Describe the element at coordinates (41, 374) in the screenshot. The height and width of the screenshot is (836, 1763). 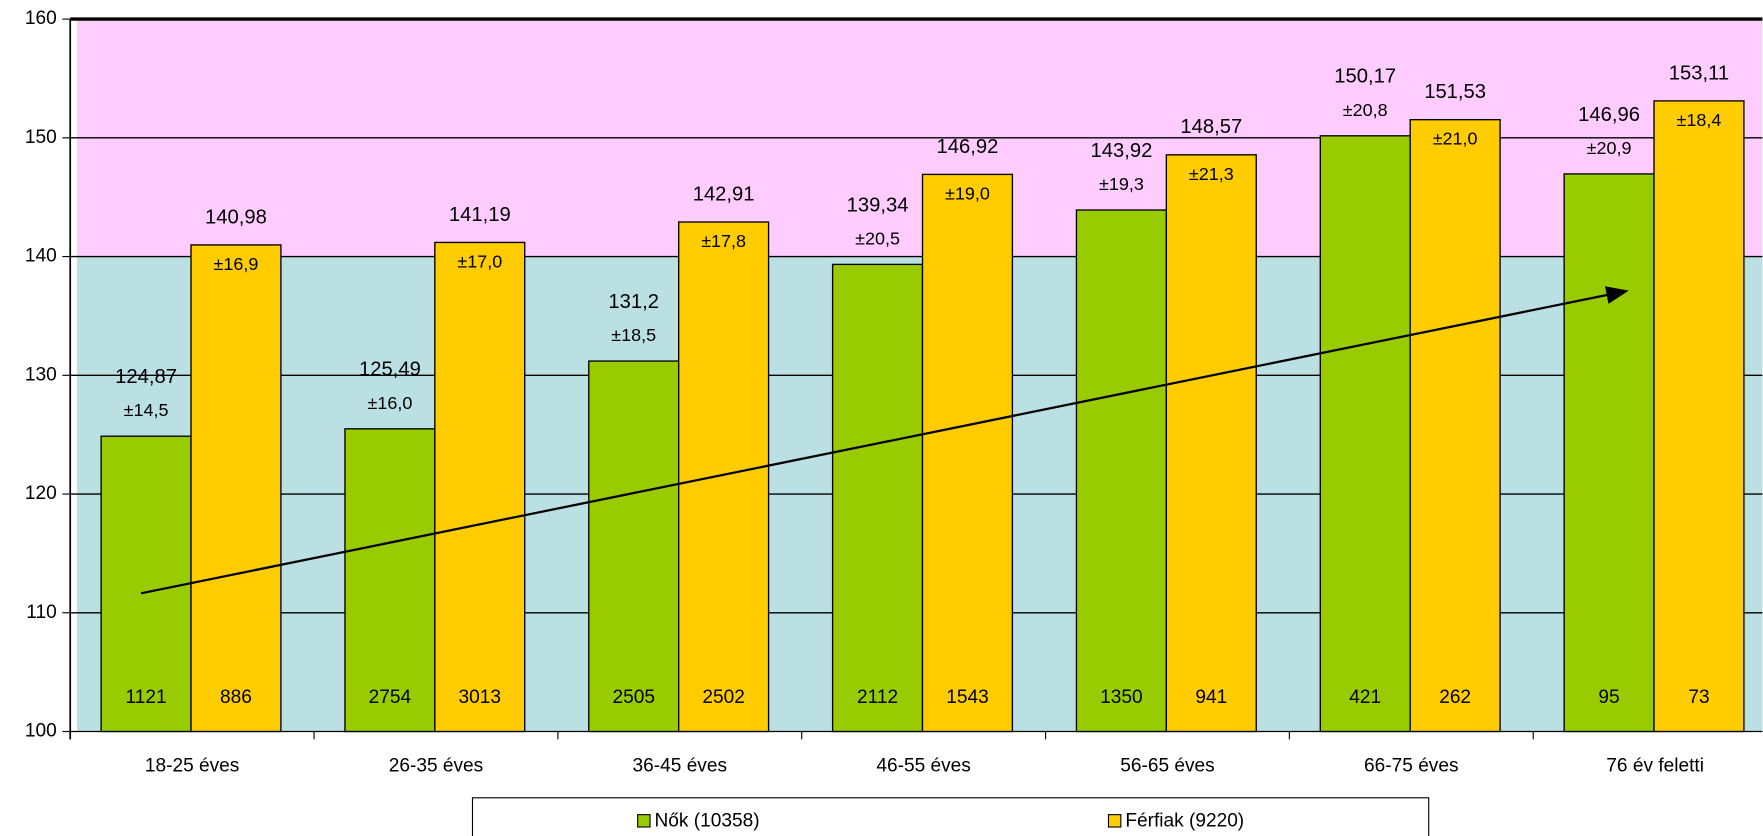
I see `y-tick-label: 130` at that location.